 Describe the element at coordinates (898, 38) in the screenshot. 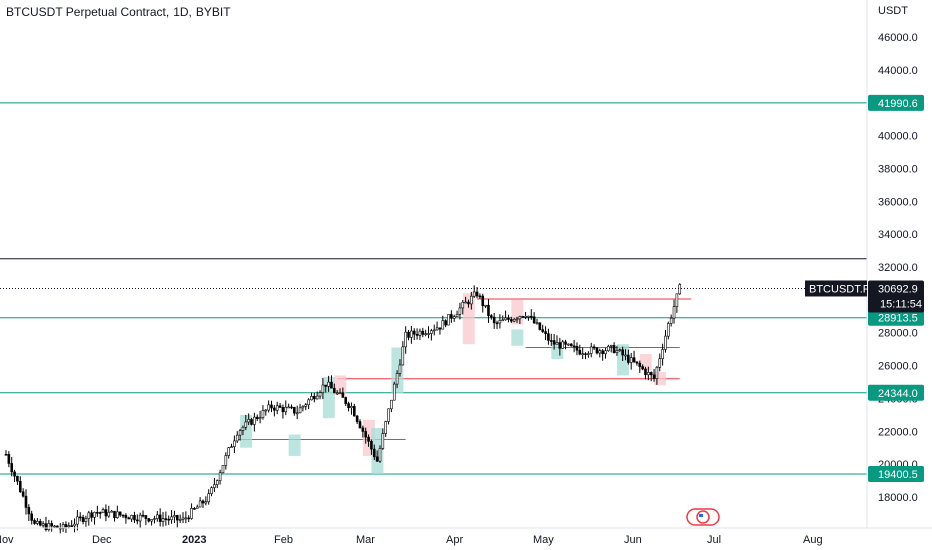

I see `price-tick-label: 46000.0` at that location.